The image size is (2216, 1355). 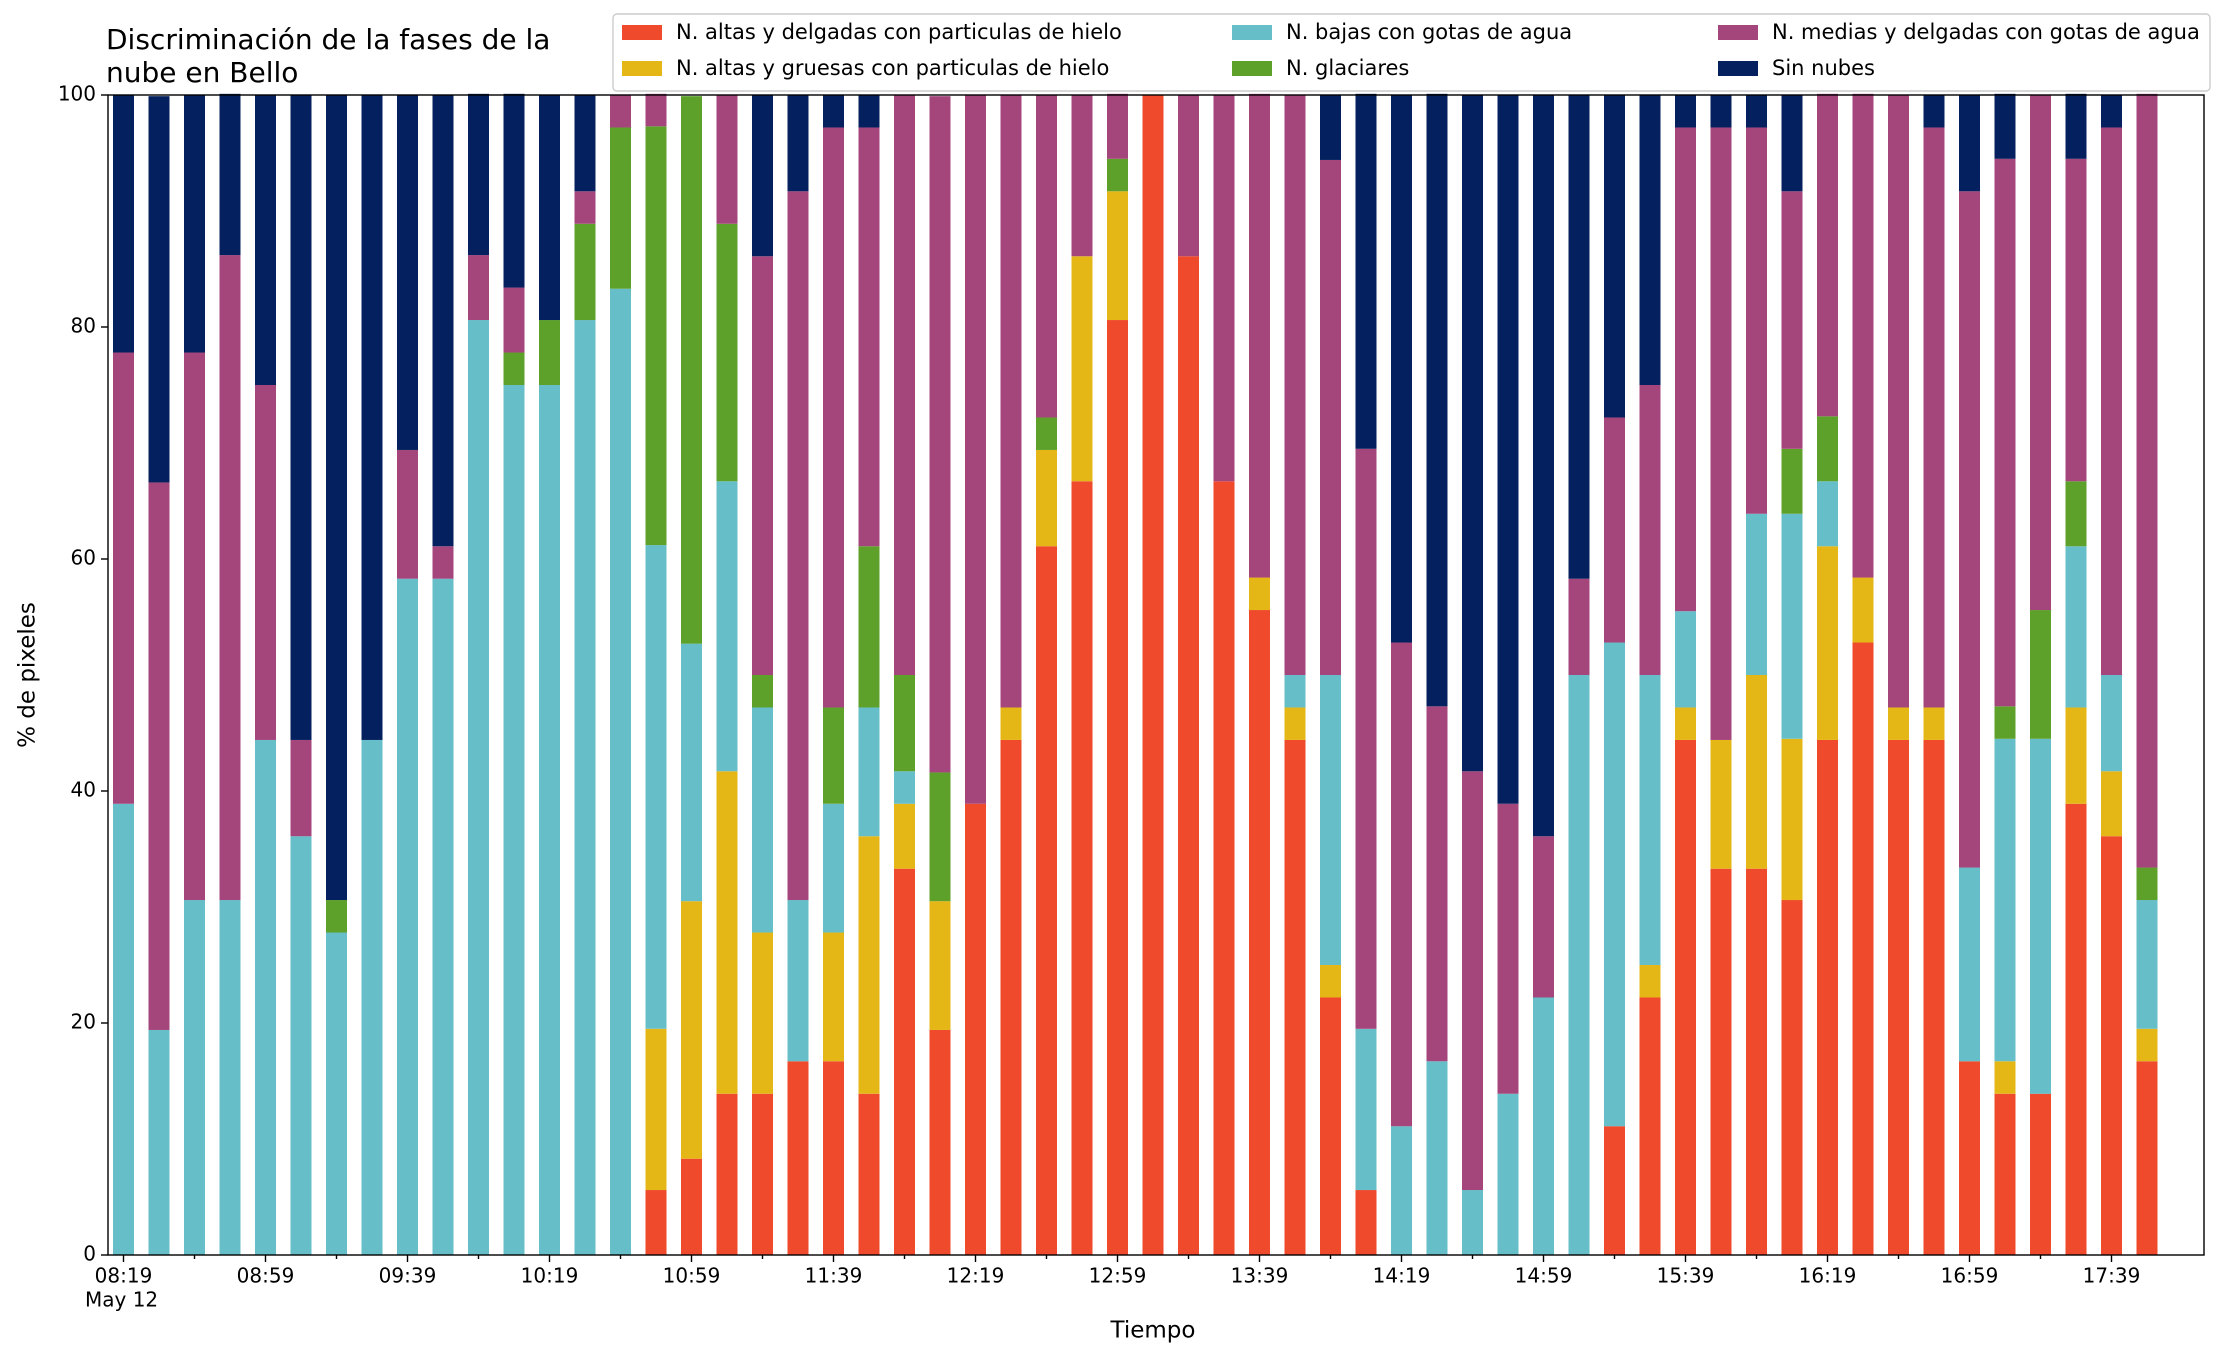 I want to click on x-tick-label: 11:39, so click(x=834, y=1276).